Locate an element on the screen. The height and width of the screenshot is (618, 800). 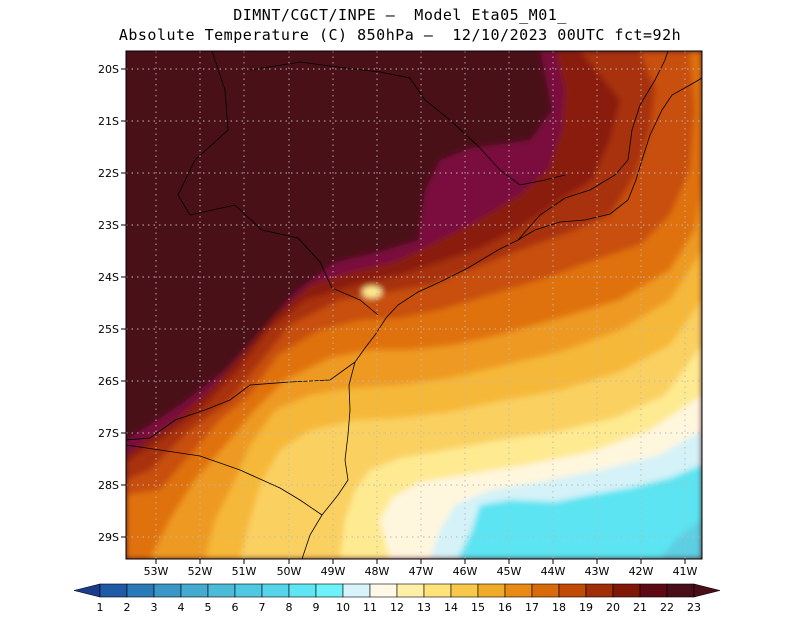
colorbar-label: 8 is located at coordinates (289, 607).